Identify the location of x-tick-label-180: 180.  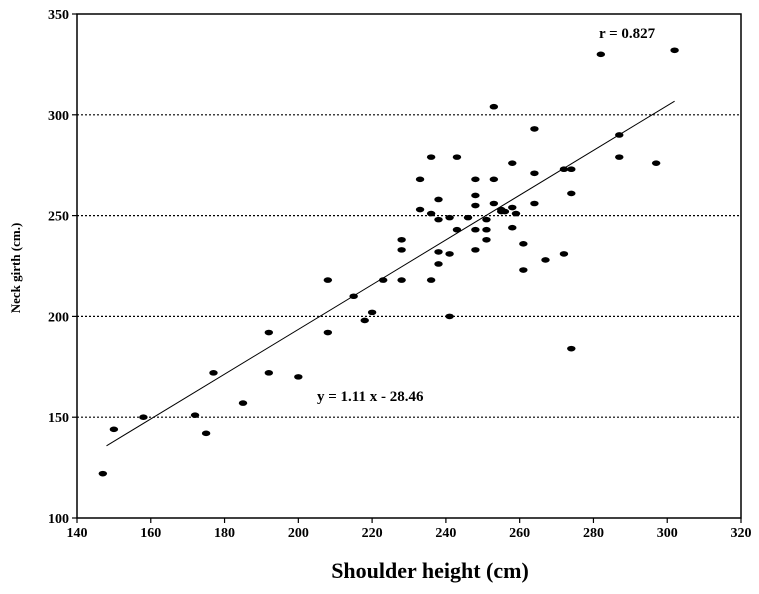
(224, 533).